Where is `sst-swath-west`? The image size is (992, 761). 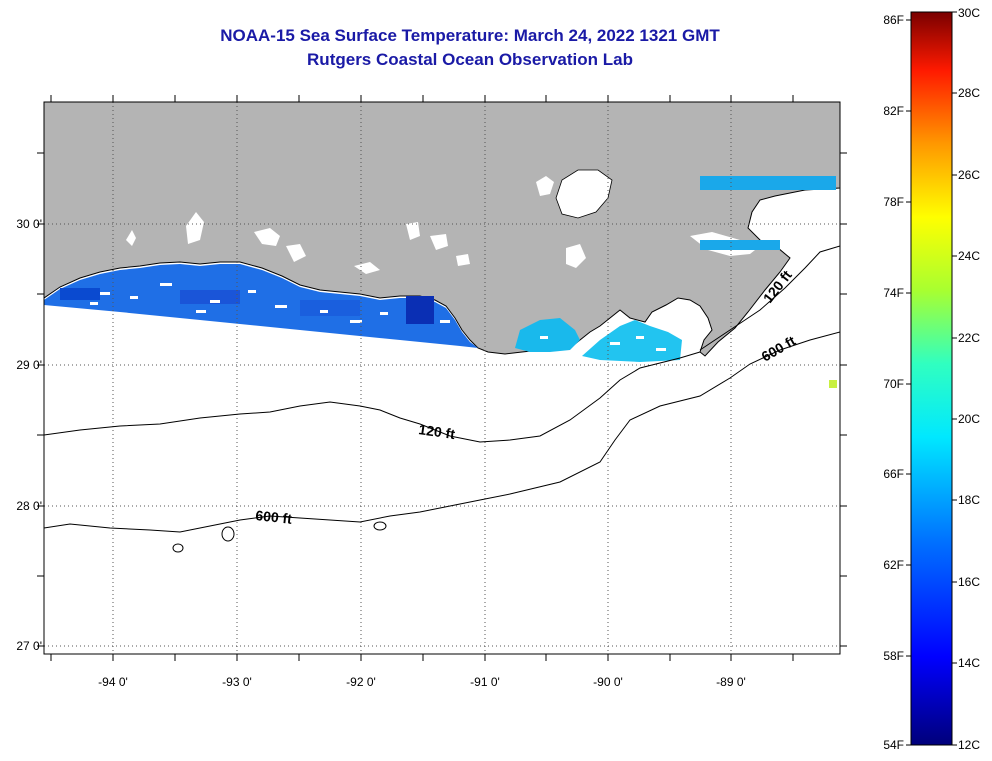
sst-swath-west is located at coordinates (261, 306).